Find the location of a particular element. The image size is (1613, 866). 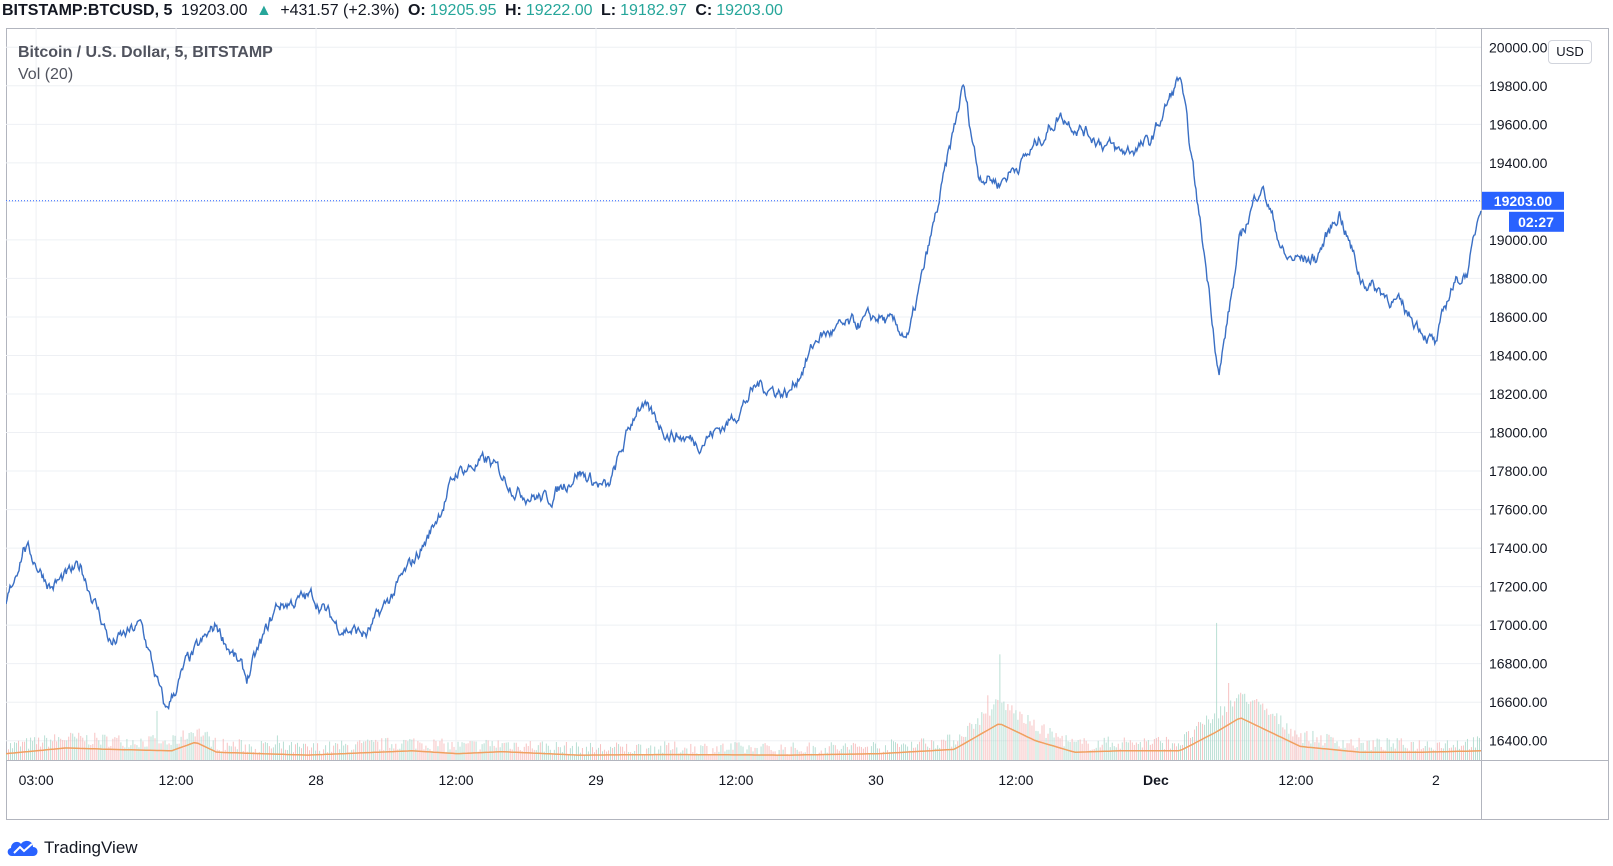

price-label: 19203.00 is located at coordinates (1523, 201).